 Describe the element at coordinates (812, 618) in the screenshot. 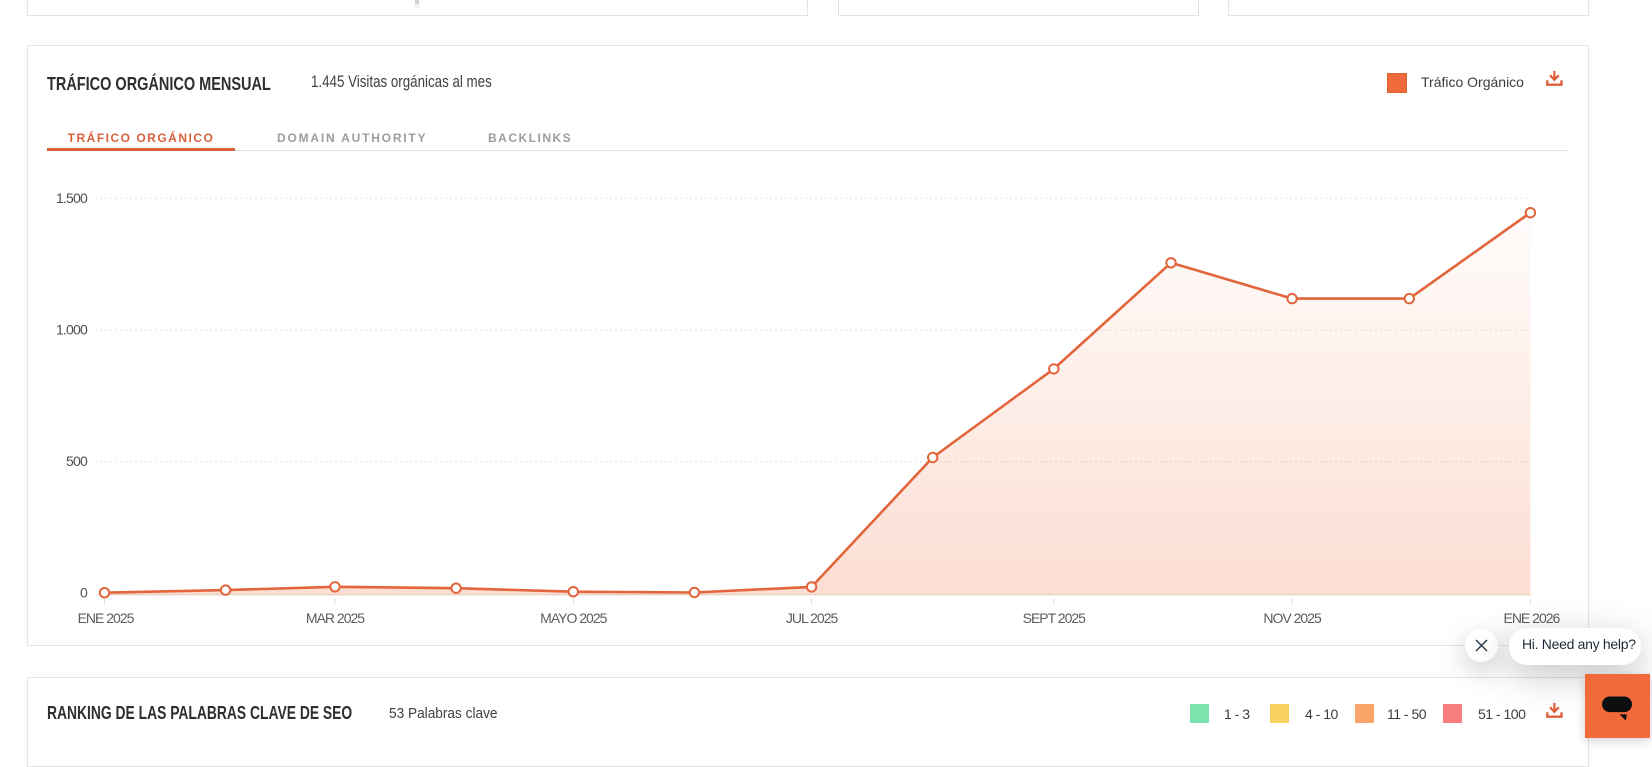

I see `svg-text: JUL 2025` at that location.